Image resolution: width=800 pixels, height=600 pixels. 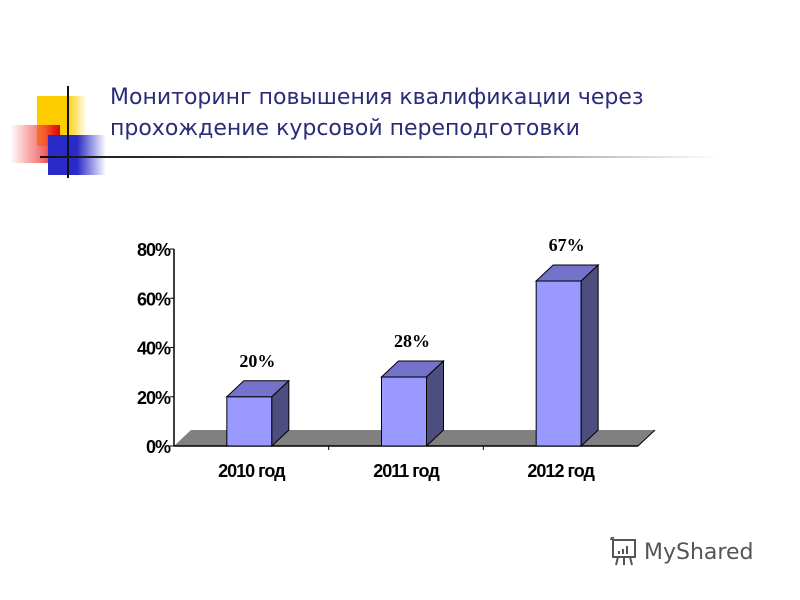 What do you see at coordinates (77, 155) in the screenshot?
I see `blue-square-decoration` at bounding box center [77, 155].